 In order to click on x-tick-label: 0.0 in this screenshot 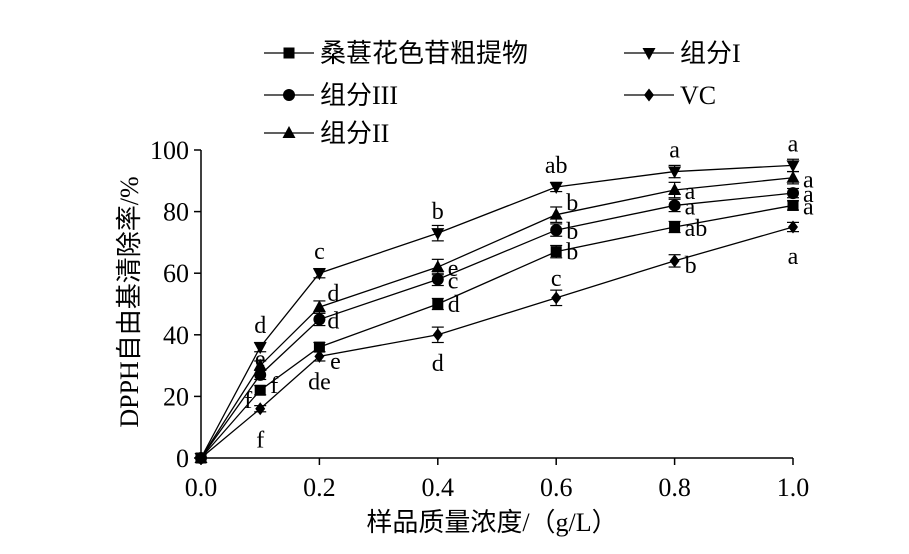, I will do `click(201, 487)`.